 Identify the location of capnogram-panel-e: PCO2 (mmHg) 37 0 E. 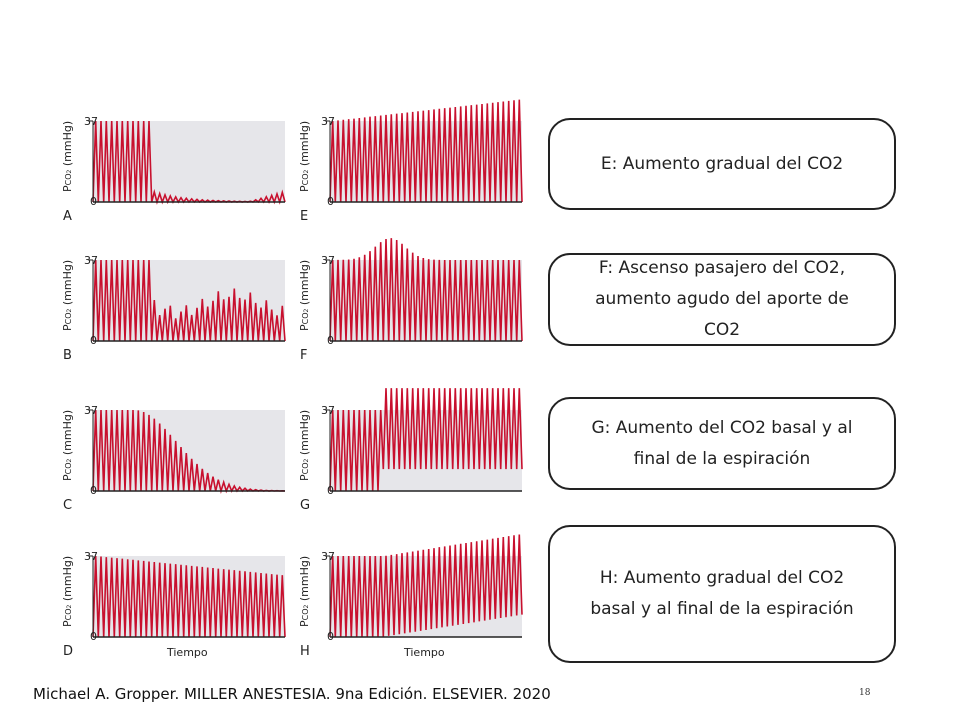
(407, 161).